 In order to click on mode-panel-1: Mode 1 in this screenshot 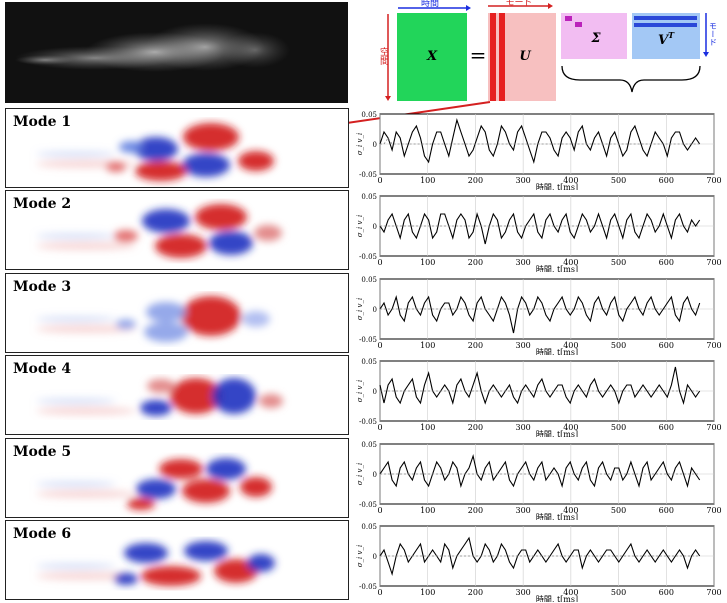, I will do `click(177, 148)`.